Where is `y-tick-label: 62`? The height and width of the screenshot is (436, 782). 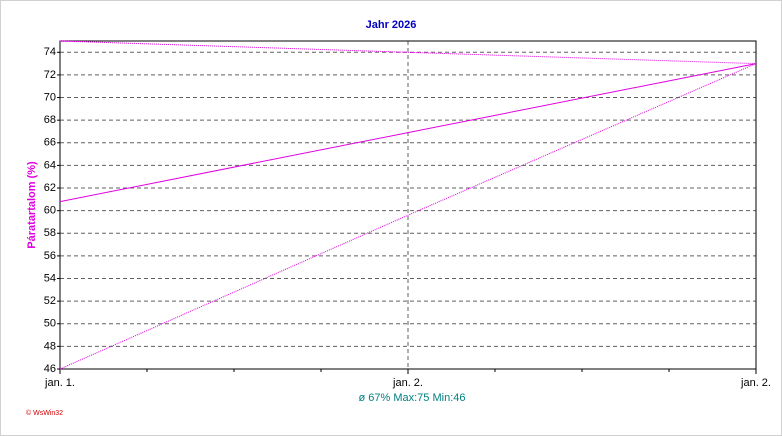
y-tick-label: 62 is located at coordinates (50, 188).